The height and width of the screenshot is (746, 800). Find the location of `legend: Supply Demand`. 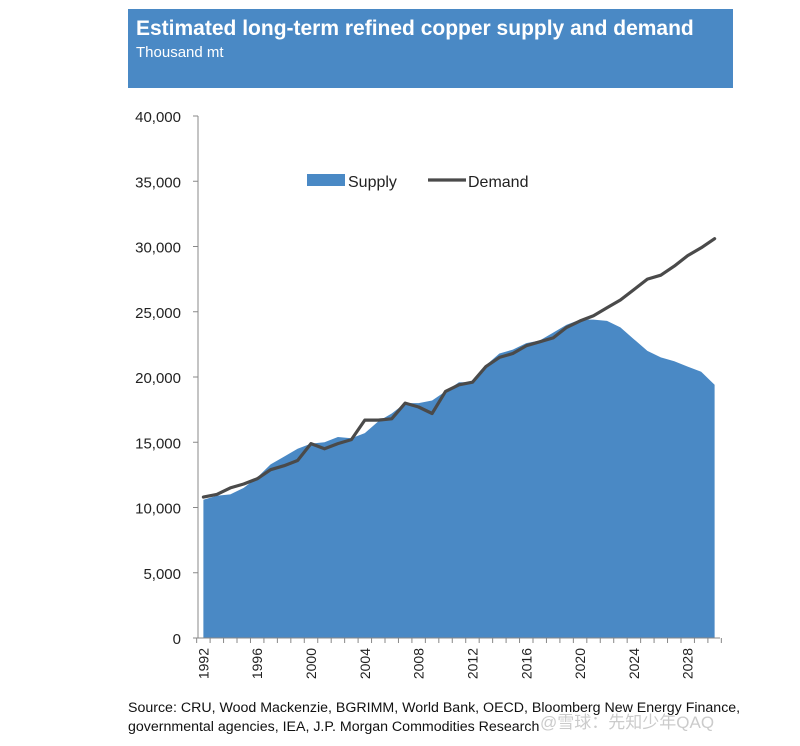

legend: Supply Demand is located at coordinates (417, 182).